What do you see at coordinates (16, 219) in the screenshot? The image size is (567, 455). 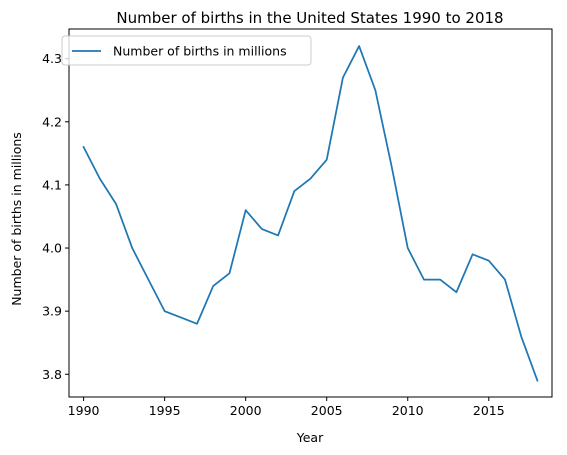 I see `y-axis-label: Number of births in millions` at bounding box center [16, 219].